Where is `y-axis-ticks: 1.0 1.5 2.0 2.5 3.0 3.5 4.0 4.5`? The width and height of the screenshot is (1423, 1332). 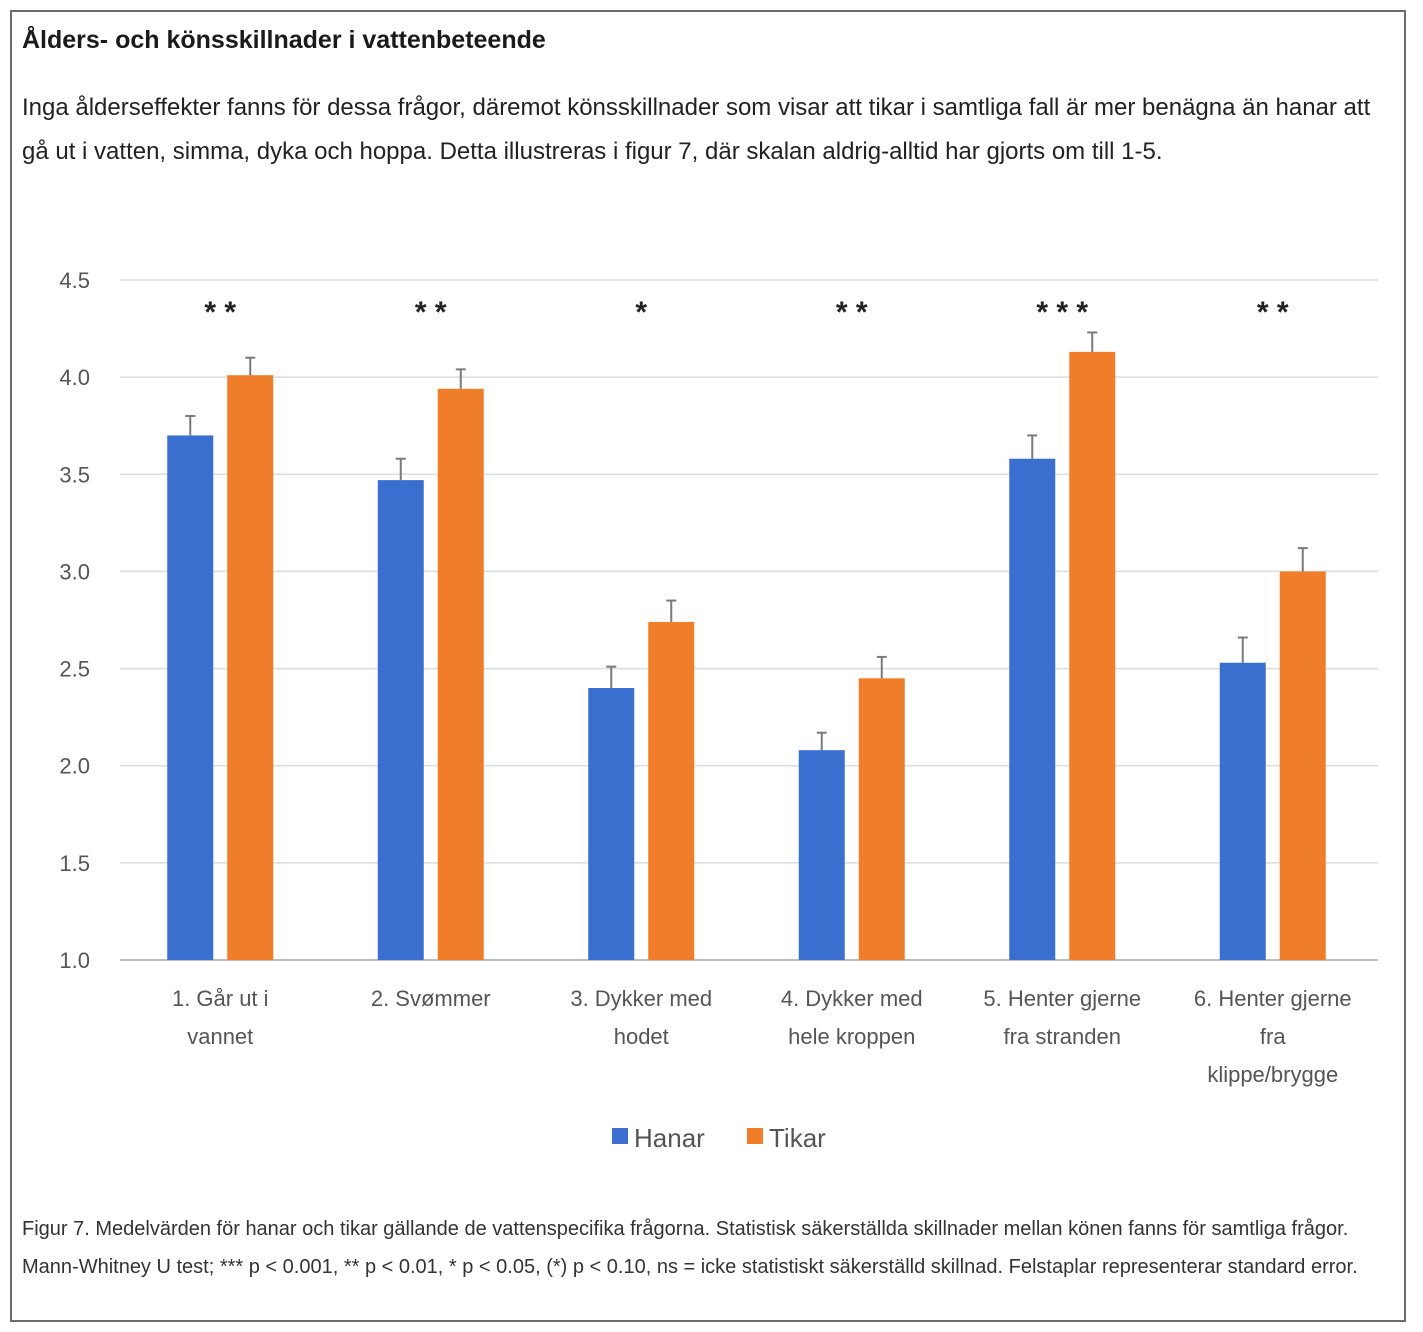 y-axis-ticks: 1.0 1.5 2.0 2.5 3.0 3.5 4.0 4.5 is located at coordinates (74, 620).